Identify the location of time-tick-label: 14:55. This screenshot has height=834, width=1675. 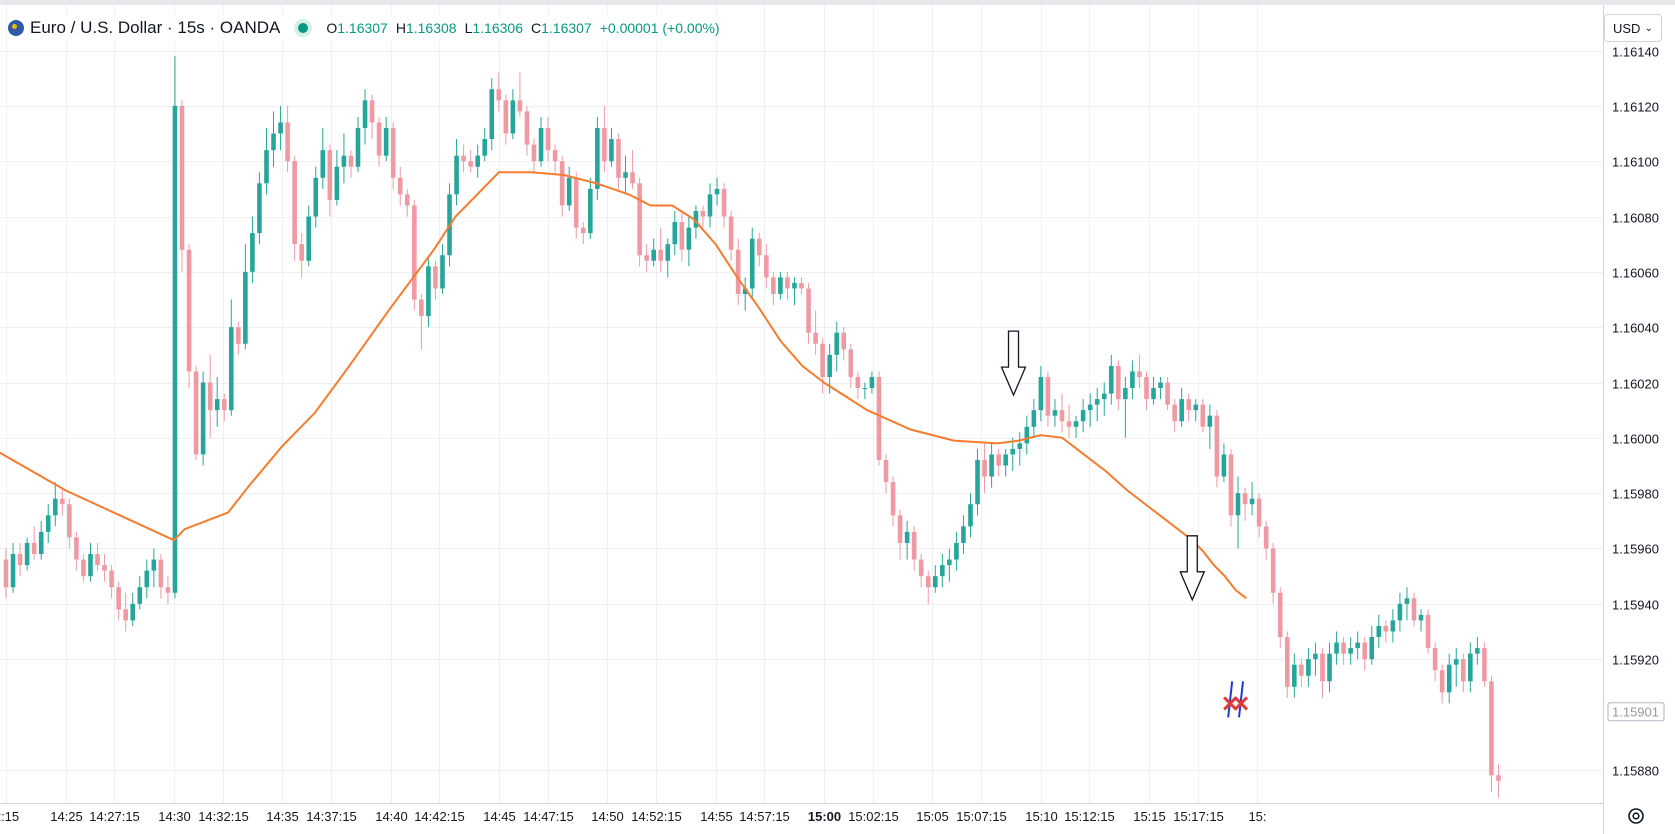
(716, 816).